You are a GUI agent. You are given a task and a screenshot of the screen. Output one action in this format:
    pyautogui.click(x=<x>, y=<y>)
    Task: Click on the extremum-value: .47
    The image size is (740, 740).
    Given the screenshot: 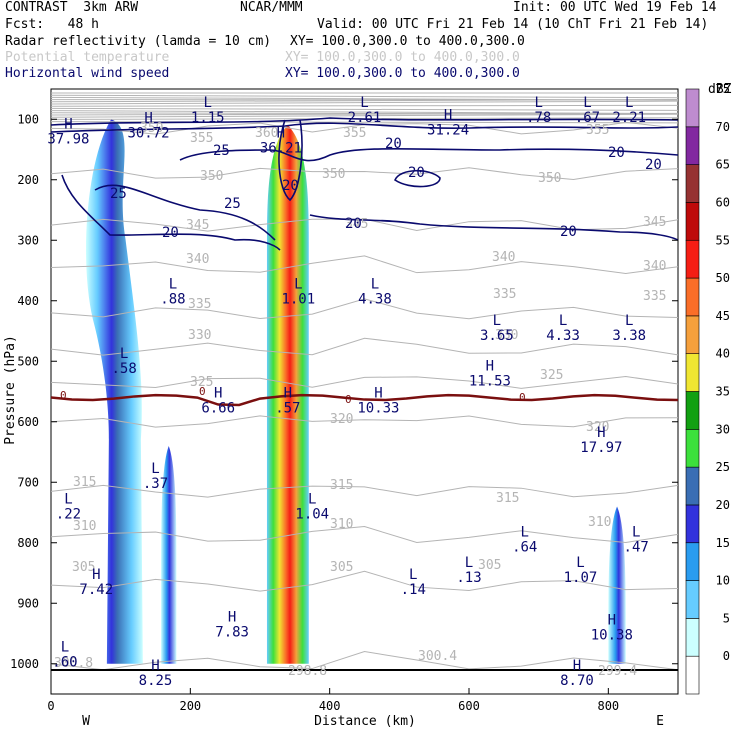 What is the action you would take?
    pyautogui.click(x=636, y=548)
    